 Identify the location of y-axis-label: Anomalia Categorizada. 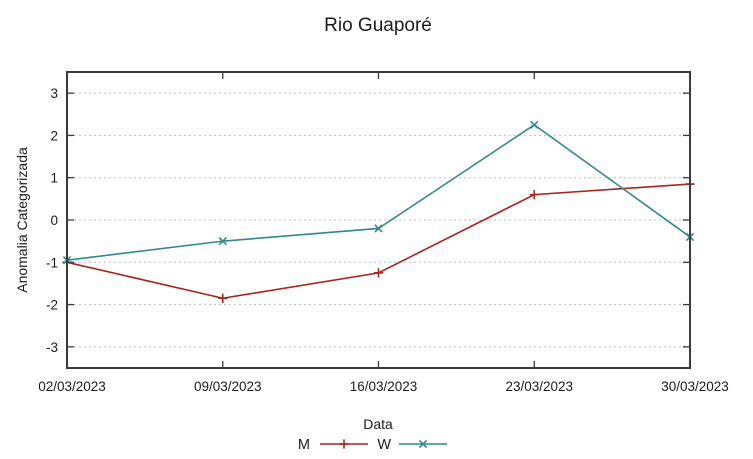
(22, 220).